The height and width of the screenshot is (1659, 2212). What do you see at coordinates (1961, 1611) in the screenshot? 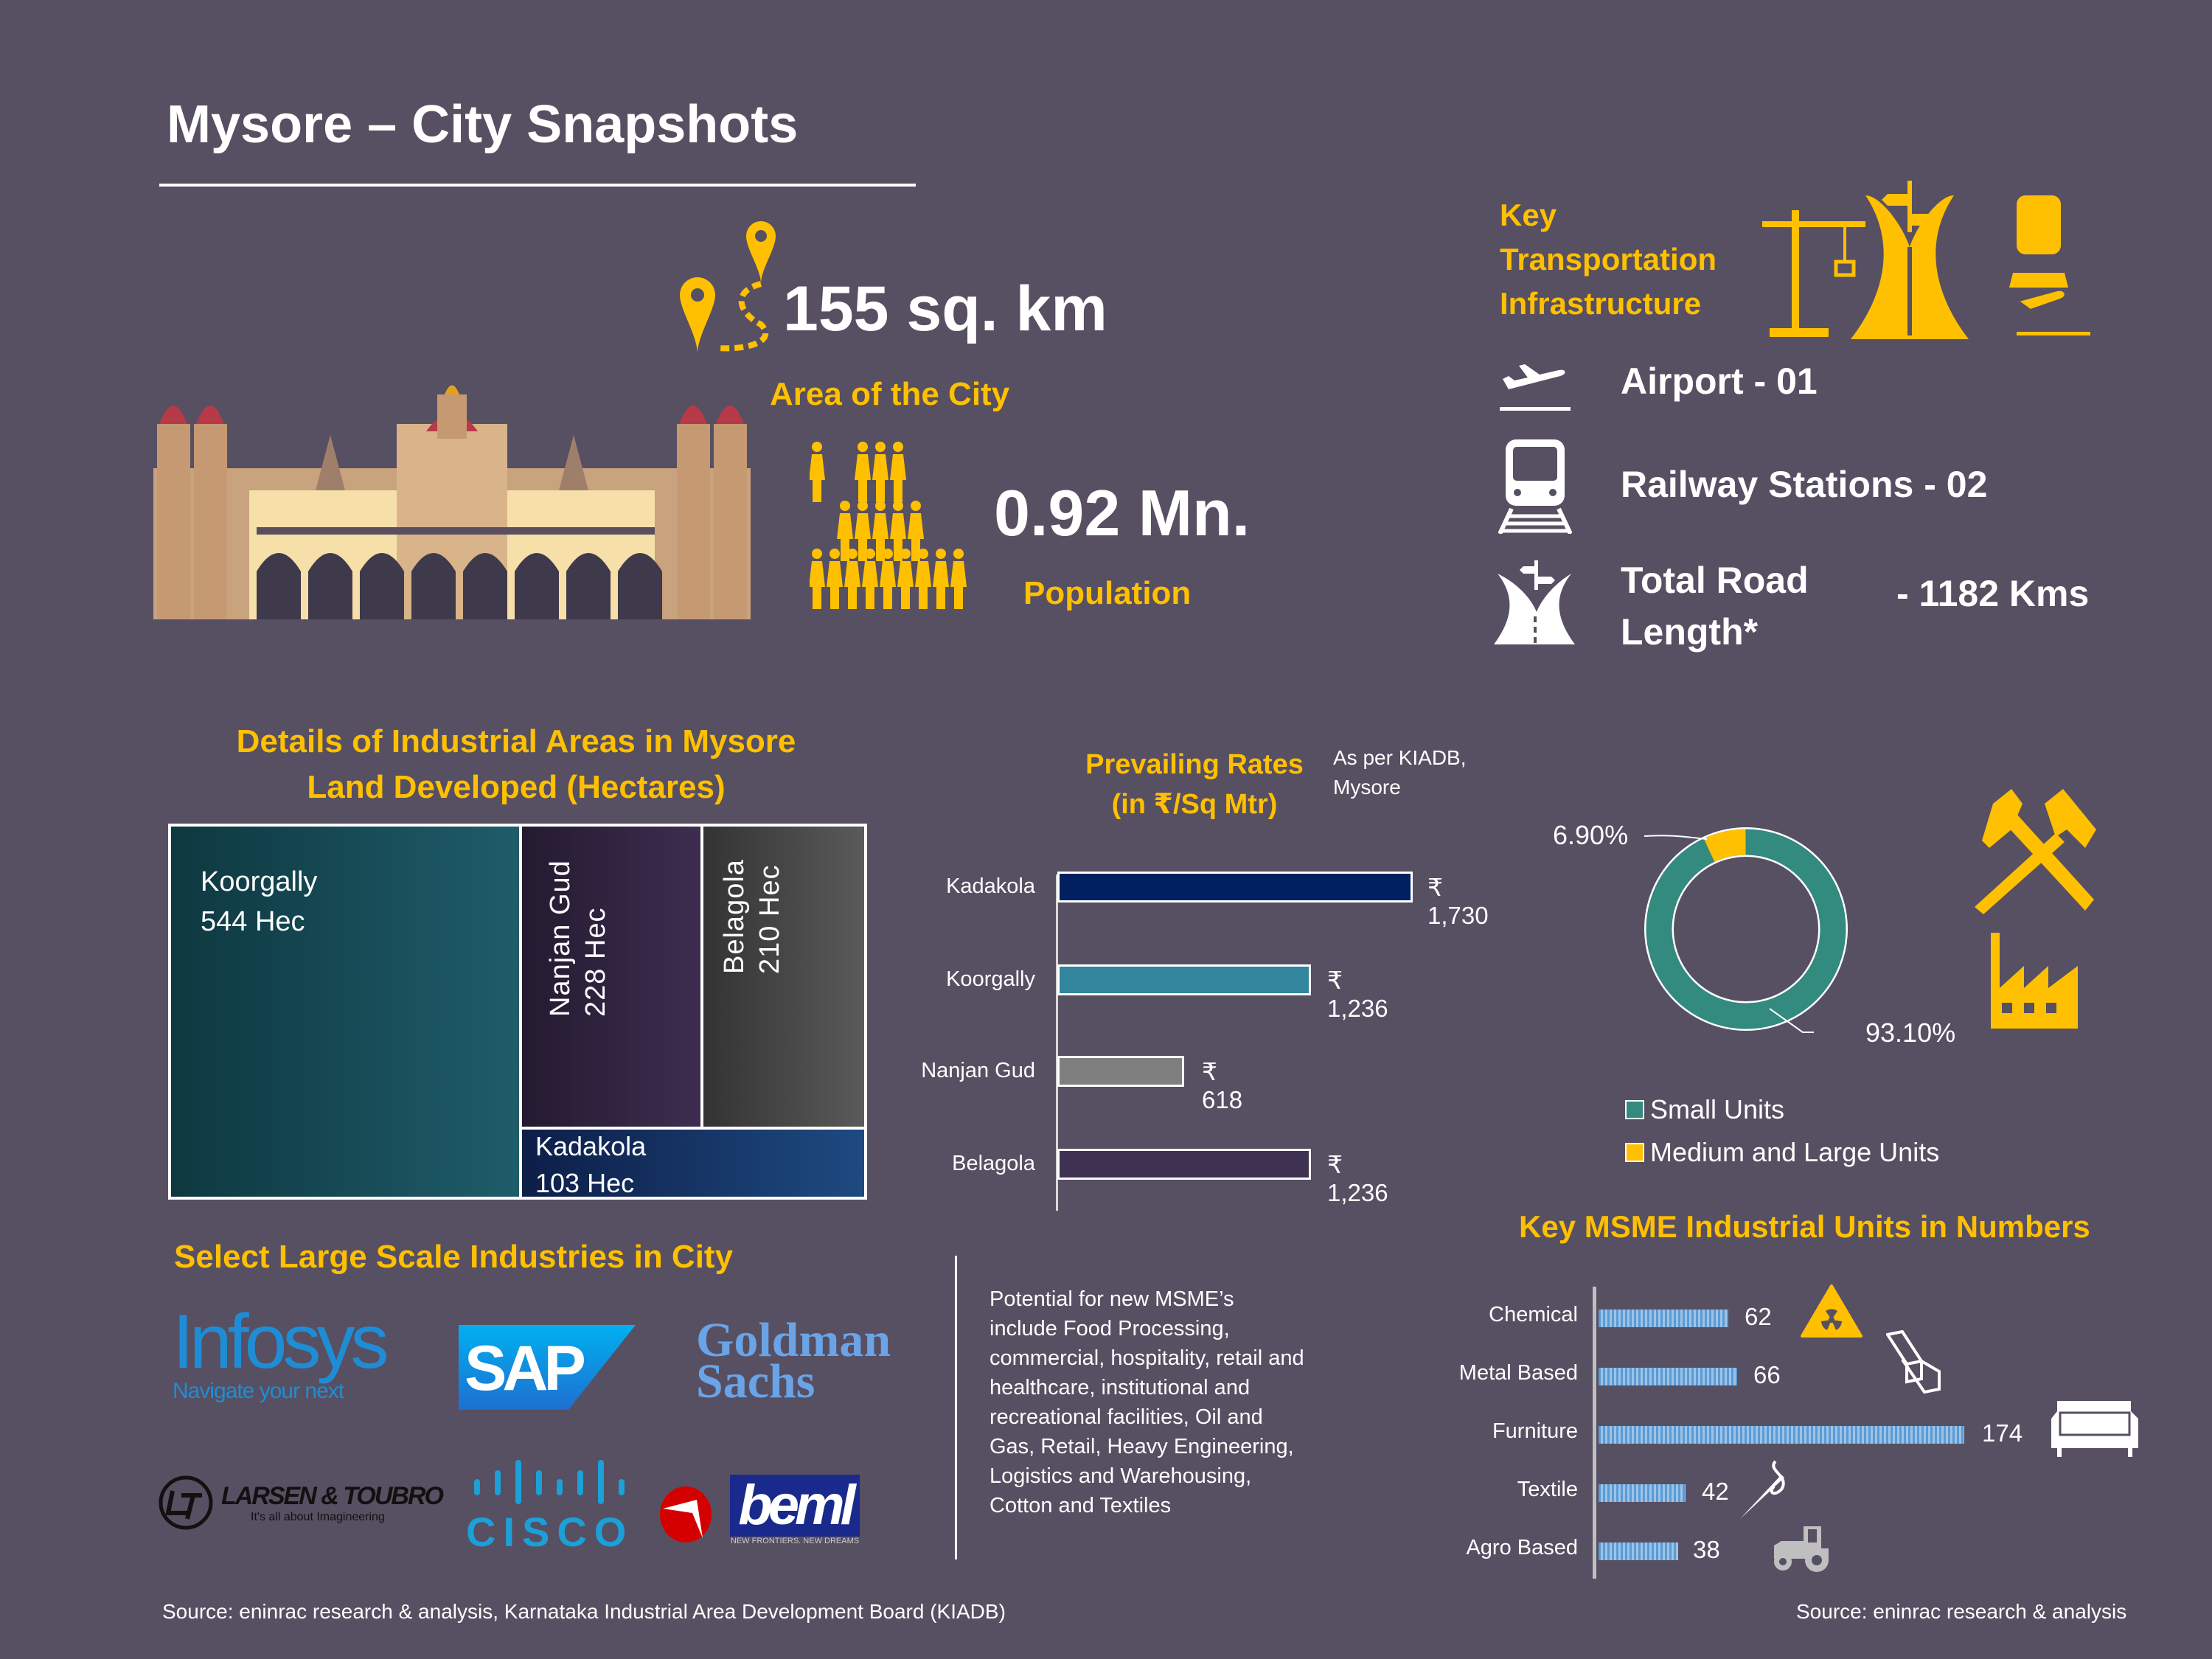
I see `source-right: Source: eninrac research & analysis` at bounding box center [1961, 1611].